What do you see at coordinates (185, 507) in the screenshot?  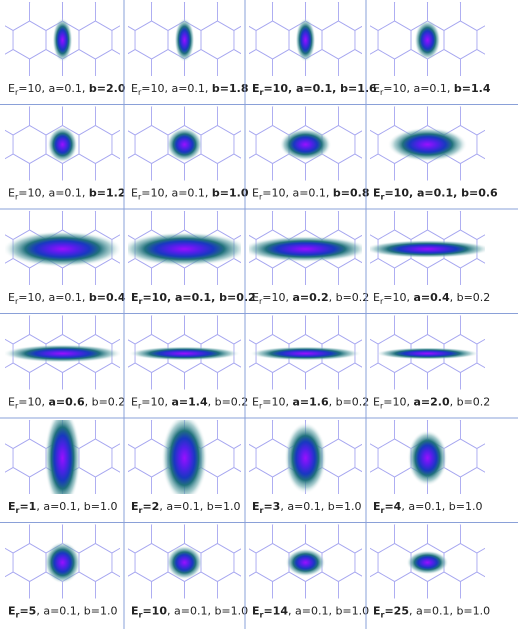 I see `panel-label: Er=2, a=0.1, b=1.0` at bounding box center [185, 507].